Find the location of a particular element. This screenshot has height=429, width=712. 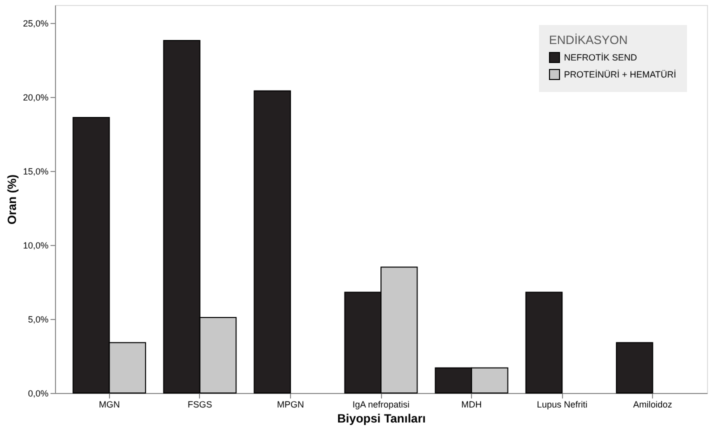

y-tick-label: 25,0% is located at coordinates (35, 23).